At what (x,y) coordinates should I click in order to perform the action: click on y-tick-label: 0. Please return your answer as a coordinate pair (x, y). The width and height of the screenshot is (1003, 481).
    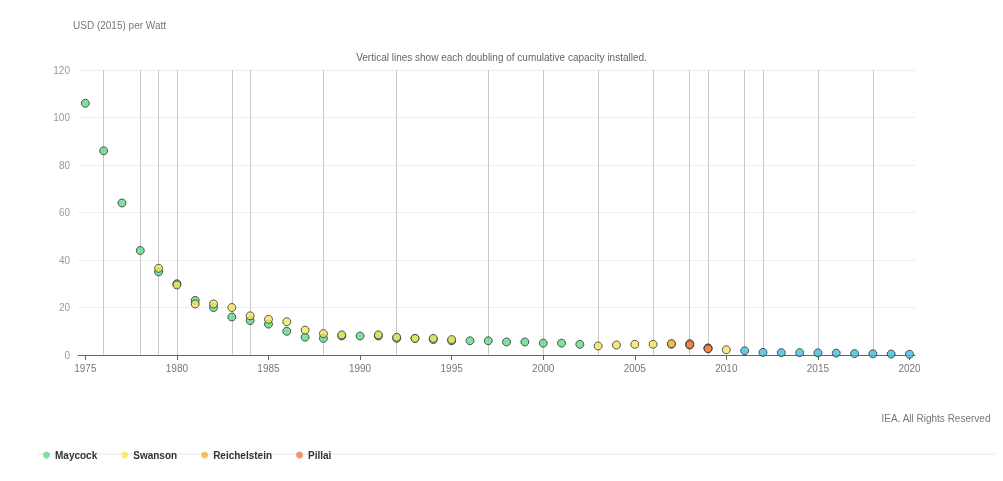
    Looking at the image, I should click on (67, 355).